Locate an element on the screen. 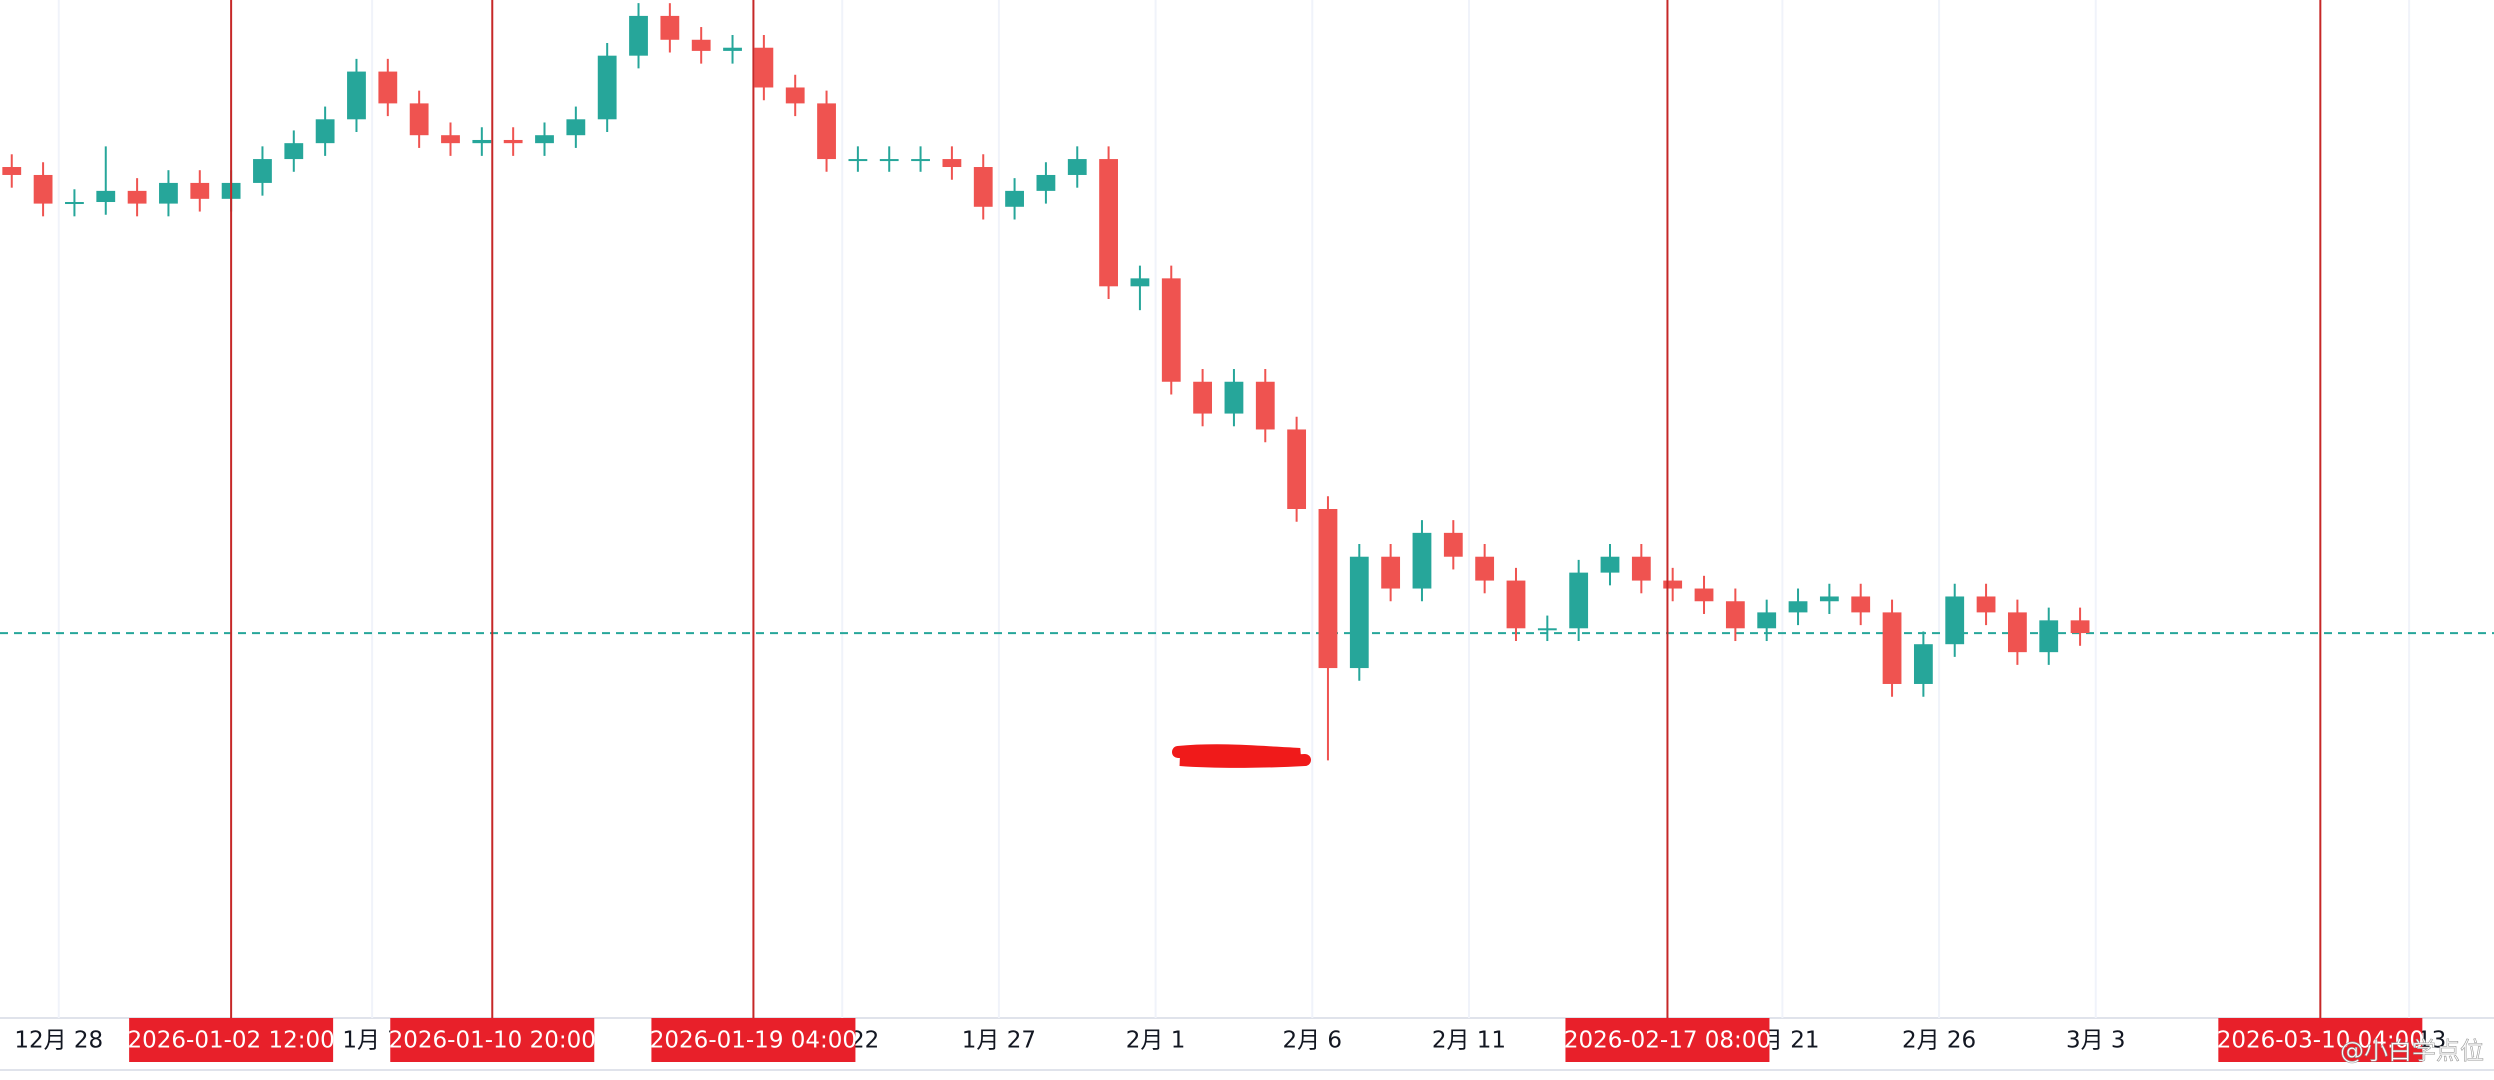 The height and width of the screenshot is (1080, 2494). marker-label: 2026-01-19 04:00 is located at coordinates (753, 1041).